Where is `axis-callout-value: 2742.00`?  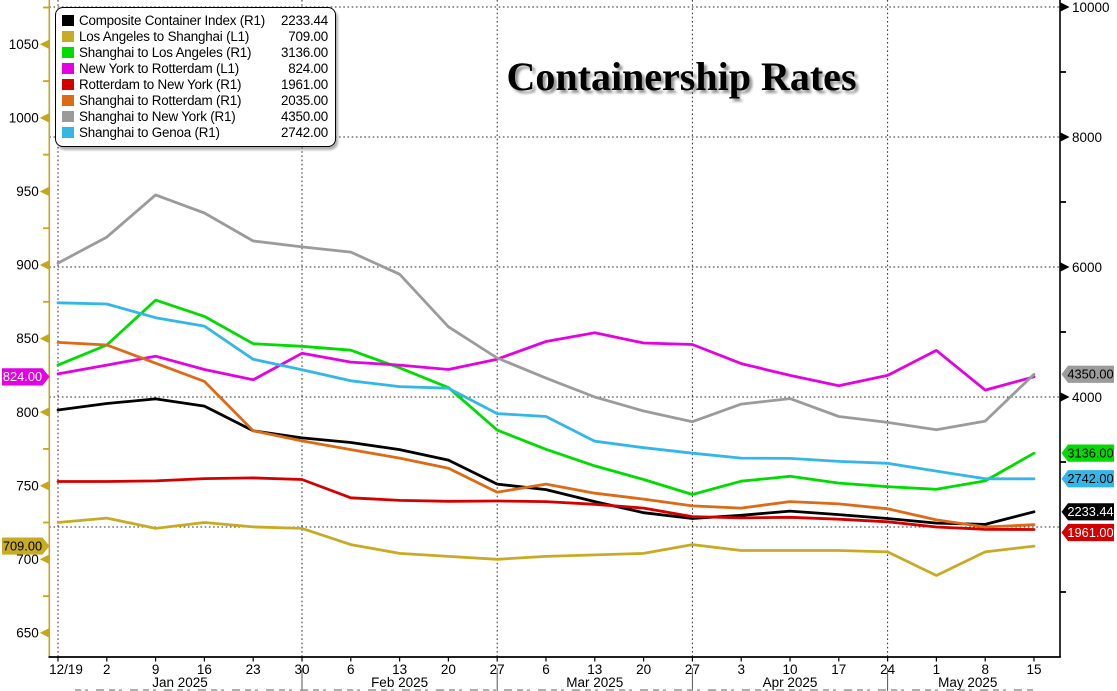 axis-callout-value: 2742.00 is located at coordinates (1090, 478).